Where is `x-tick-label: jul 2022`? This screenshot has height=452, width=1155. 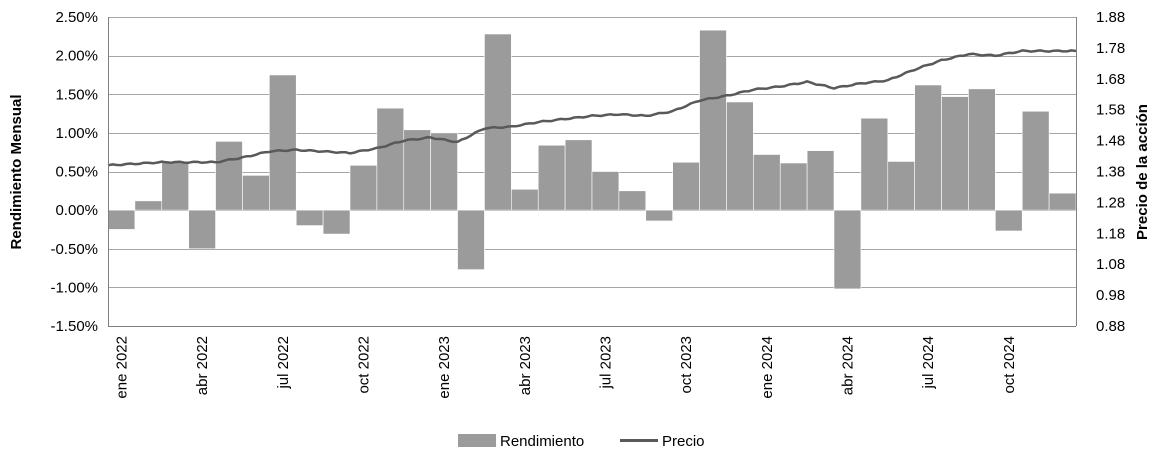 x-tick-label: jul 2022 is located at coordinates (283, 363).